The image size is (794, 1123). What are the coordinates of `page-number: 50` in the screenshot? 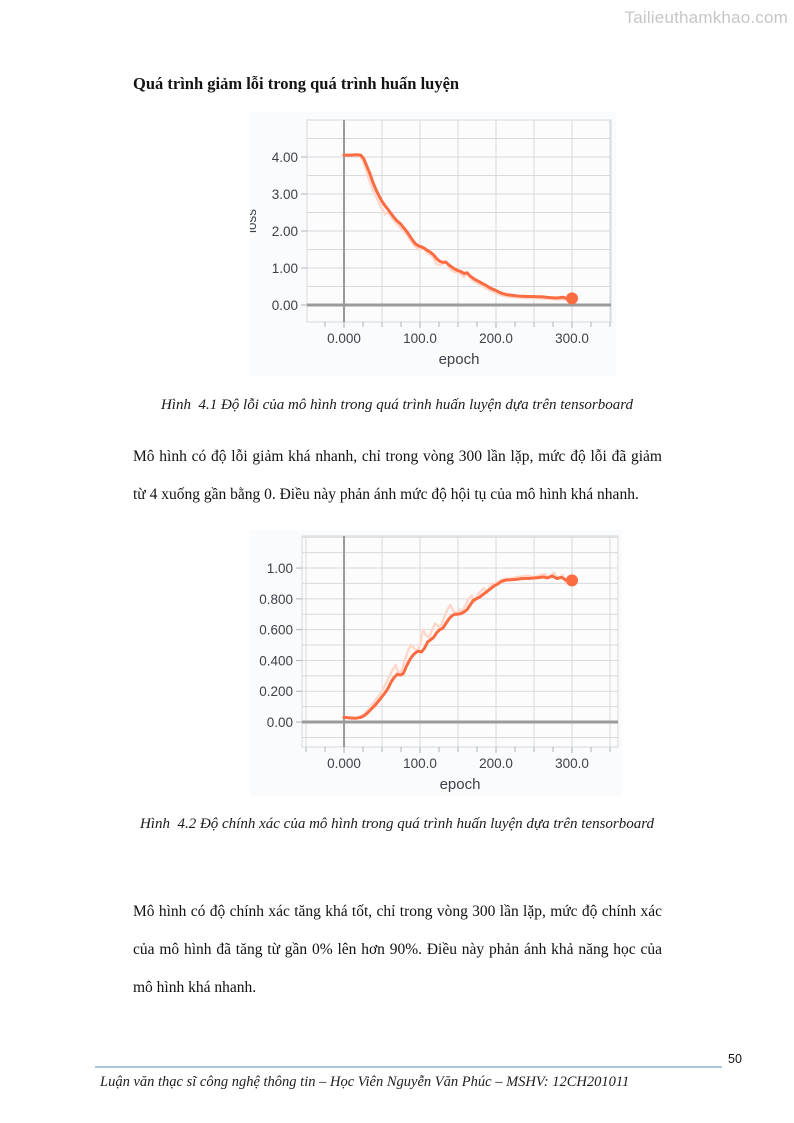 It's located at (735, 1059).